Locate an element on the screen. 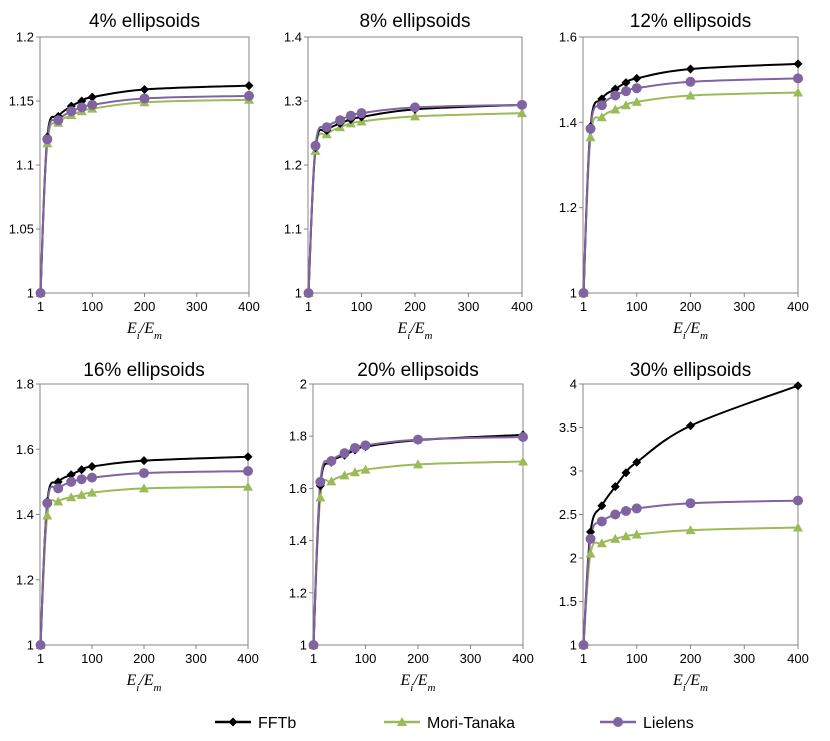  y-tick-label: 1.5 is located at coordinates (568, 601).